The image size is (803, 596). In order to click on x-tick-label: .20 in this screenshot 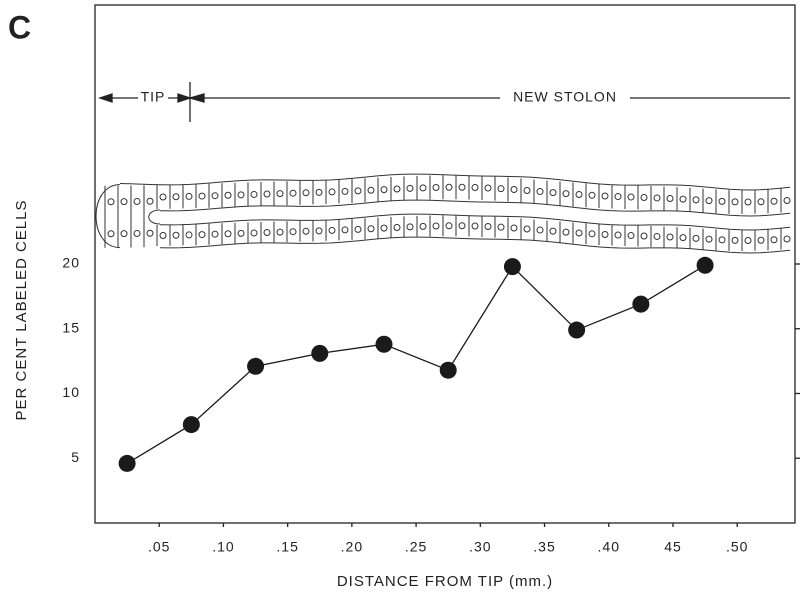, I will do `click(352, 547)`.